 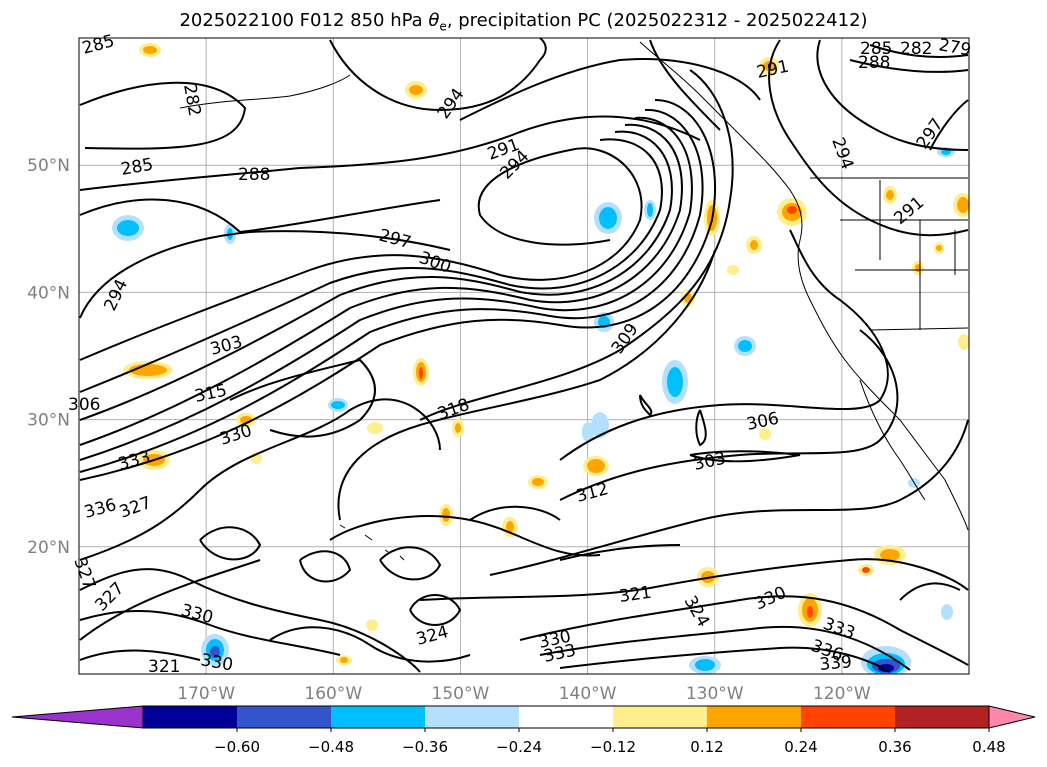 I want to click on colorbar-extend-low, so click(x=77, y=717).